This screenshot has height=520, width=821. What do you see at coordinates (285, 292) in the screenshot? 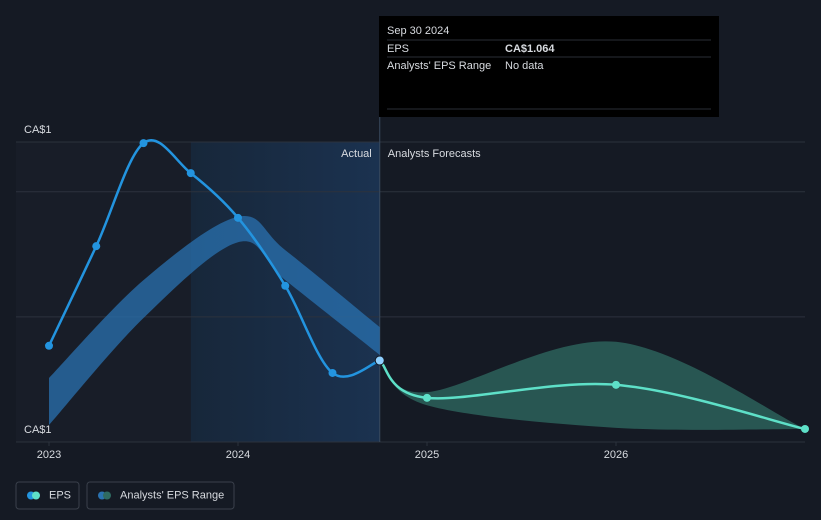
I see `past-shade` at bounding box center [285, 292].